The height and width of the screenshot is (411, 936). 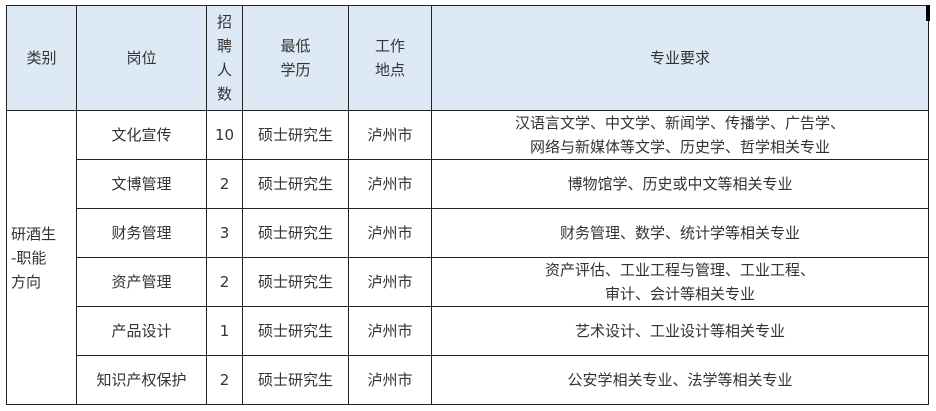 What do you see at coordinates (680, 282) in the screenshot?
I see `major-cell: 资产评估、工业工程与管理、工业工程、 审计、会计等相关专业` at bounding box center [680, 282].